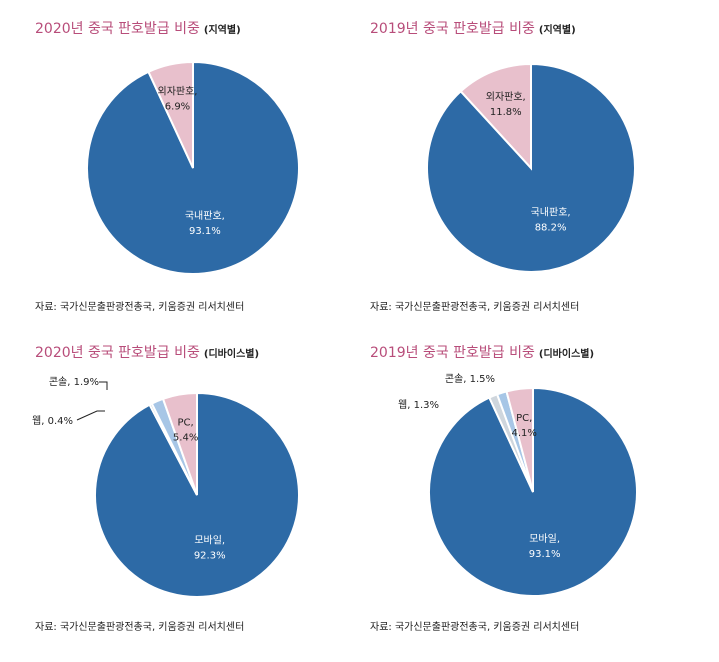 Image resolution: width=719 pixels, height=662 pixels. What do you see at coordinates (177, 107) in the screenshot?
I see `slice-value-label: 6.9%` at bounding box center [177, 107].